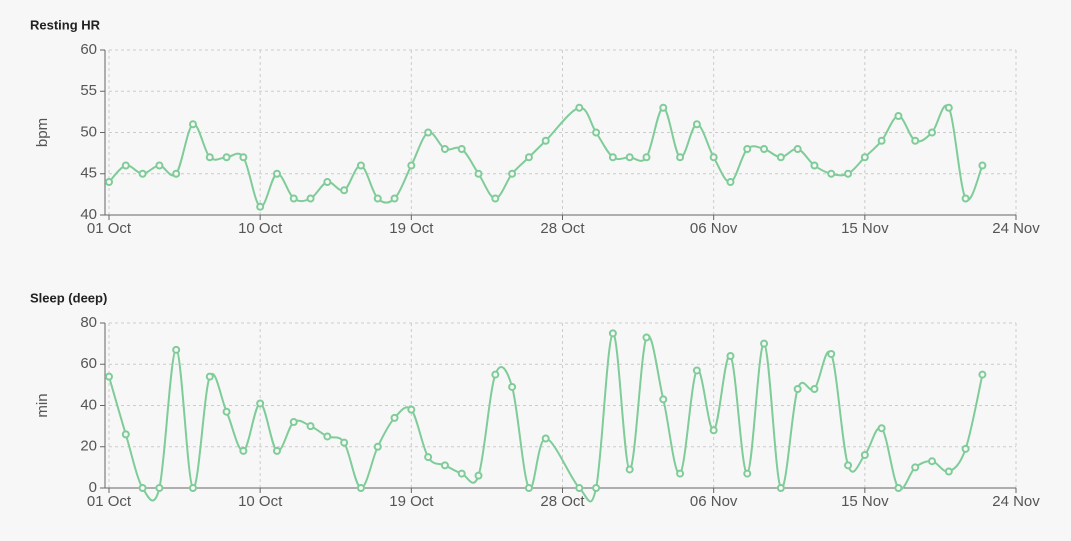 The width and height of the screenshot is (1071, 541). What do you see at coordinates (42, 405) in the screenshot?
I see `y-axis-label: min` at bounding box center [42, 405].